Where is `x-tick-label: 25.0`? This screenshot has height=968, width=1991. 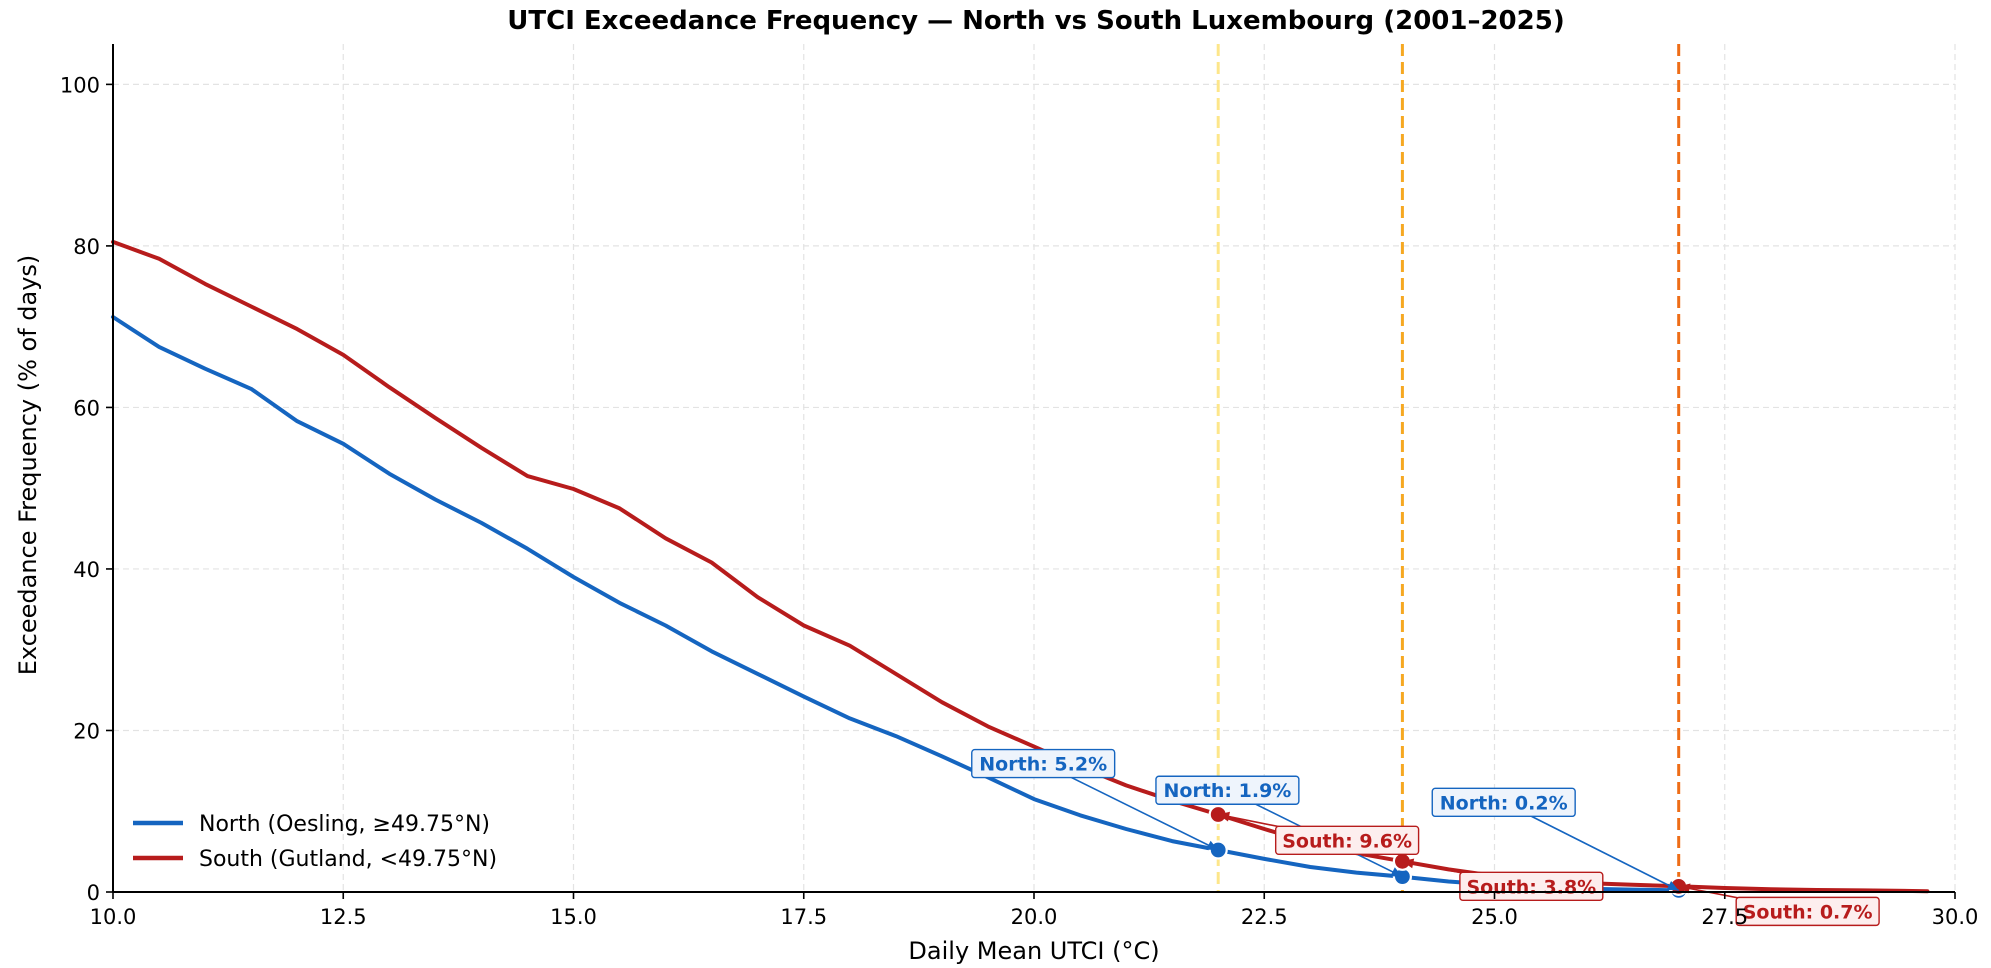 x-tick-label: 25.0 is located at coordinates (1494, 917).